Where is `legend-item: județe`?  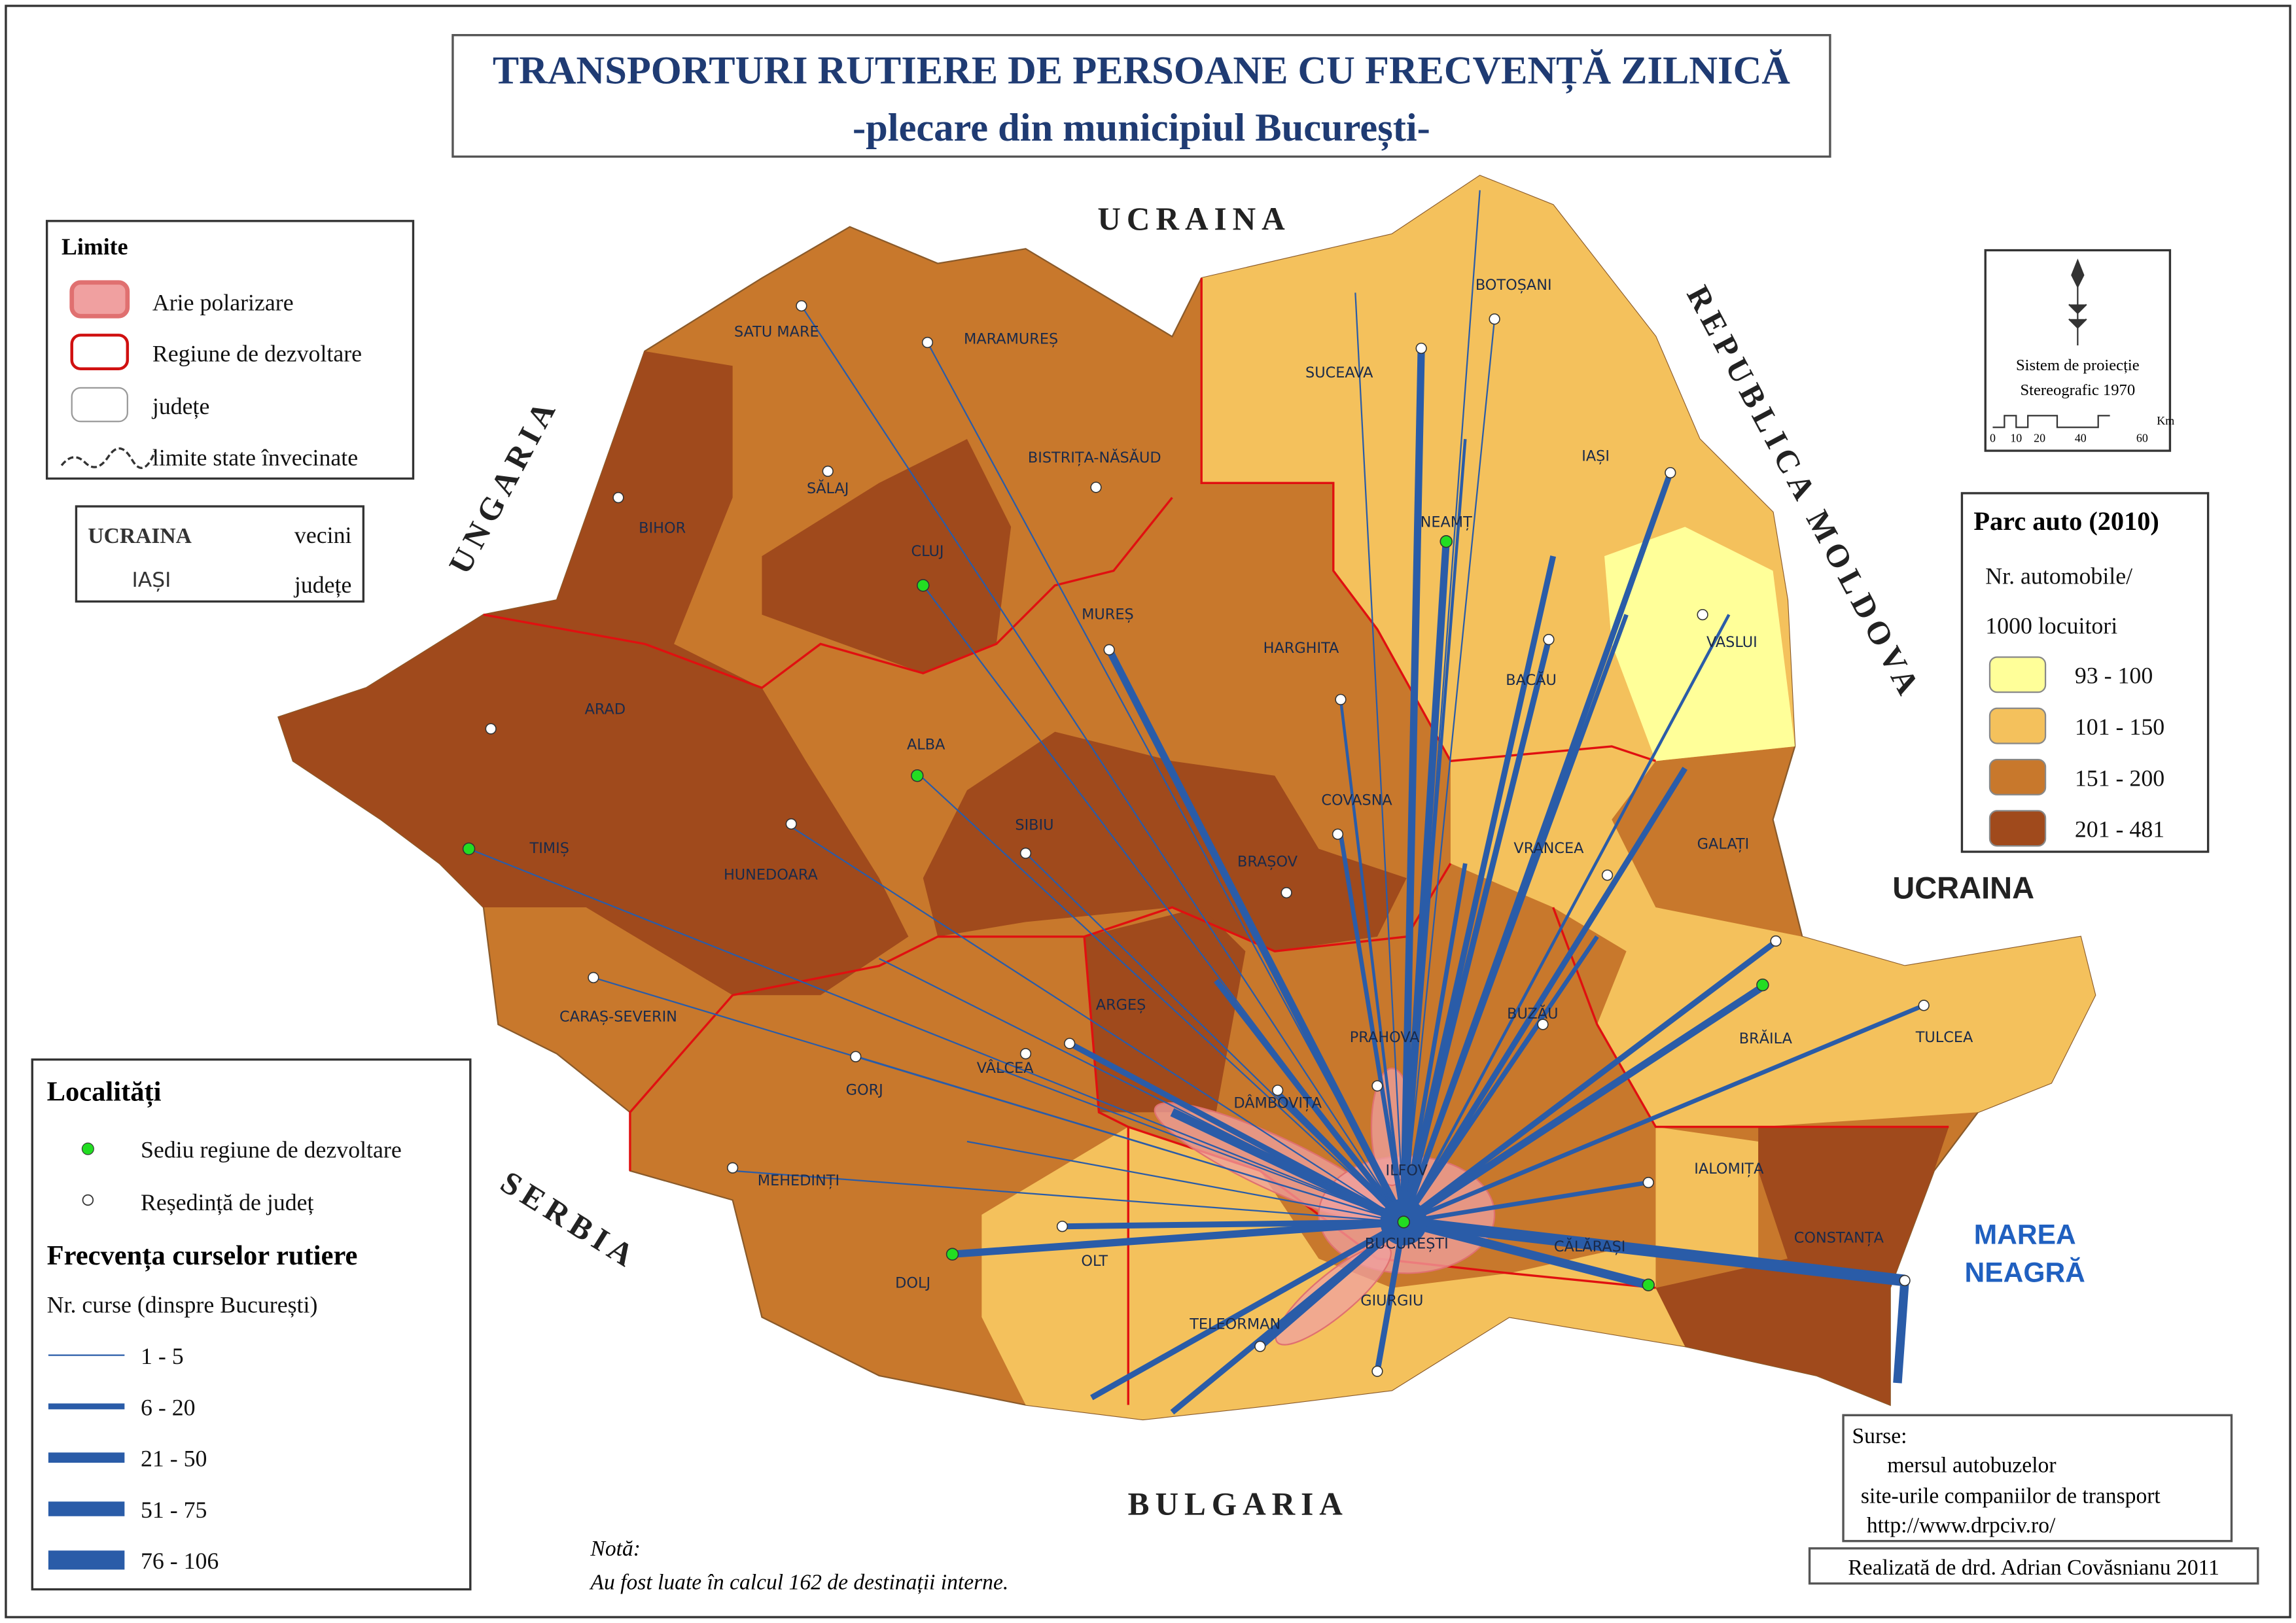
legend-item: județe is located at coordinates (322, 585).